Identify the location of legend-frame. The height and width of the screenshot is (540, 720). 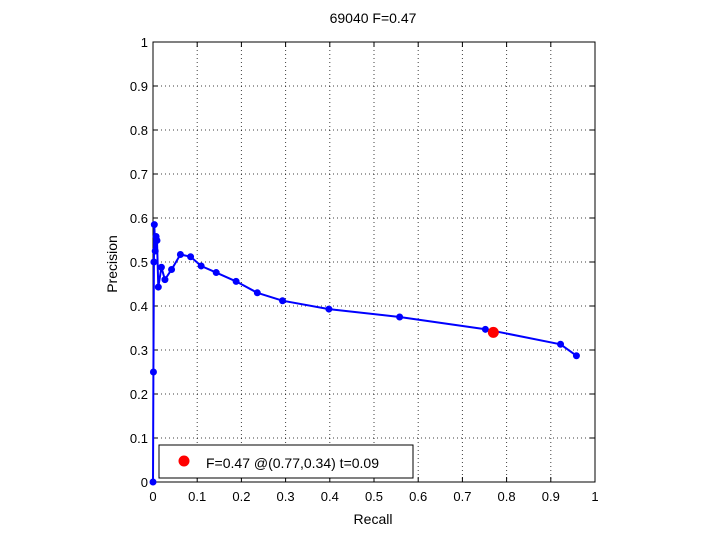
(286, 461).